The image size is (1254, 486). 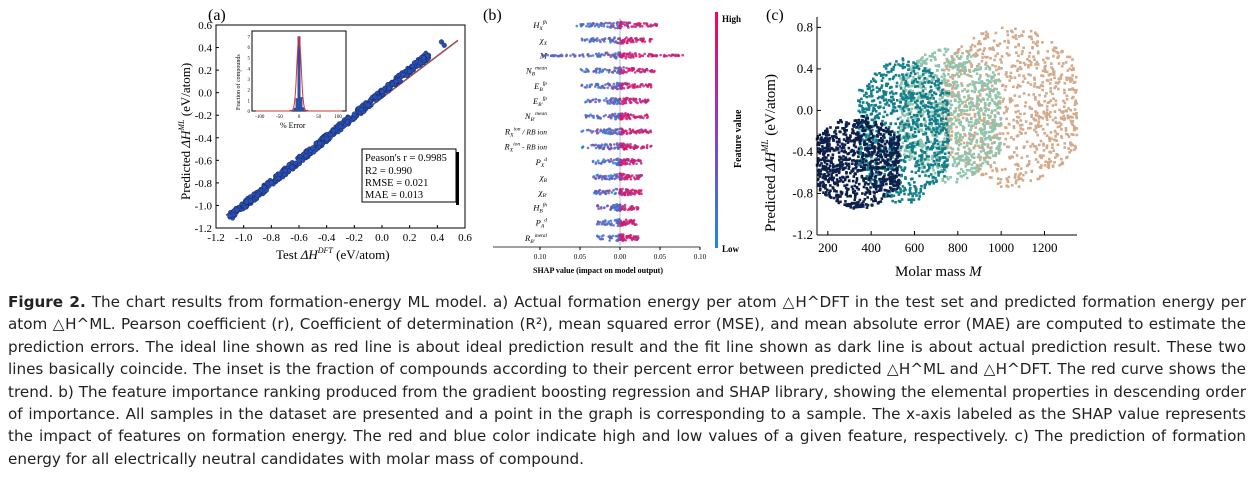 What do you see at coordinates (215, 238) in the screenshot?
I see `panel-a-x-tick-label: -1.2` at bounding box center [215, 238].